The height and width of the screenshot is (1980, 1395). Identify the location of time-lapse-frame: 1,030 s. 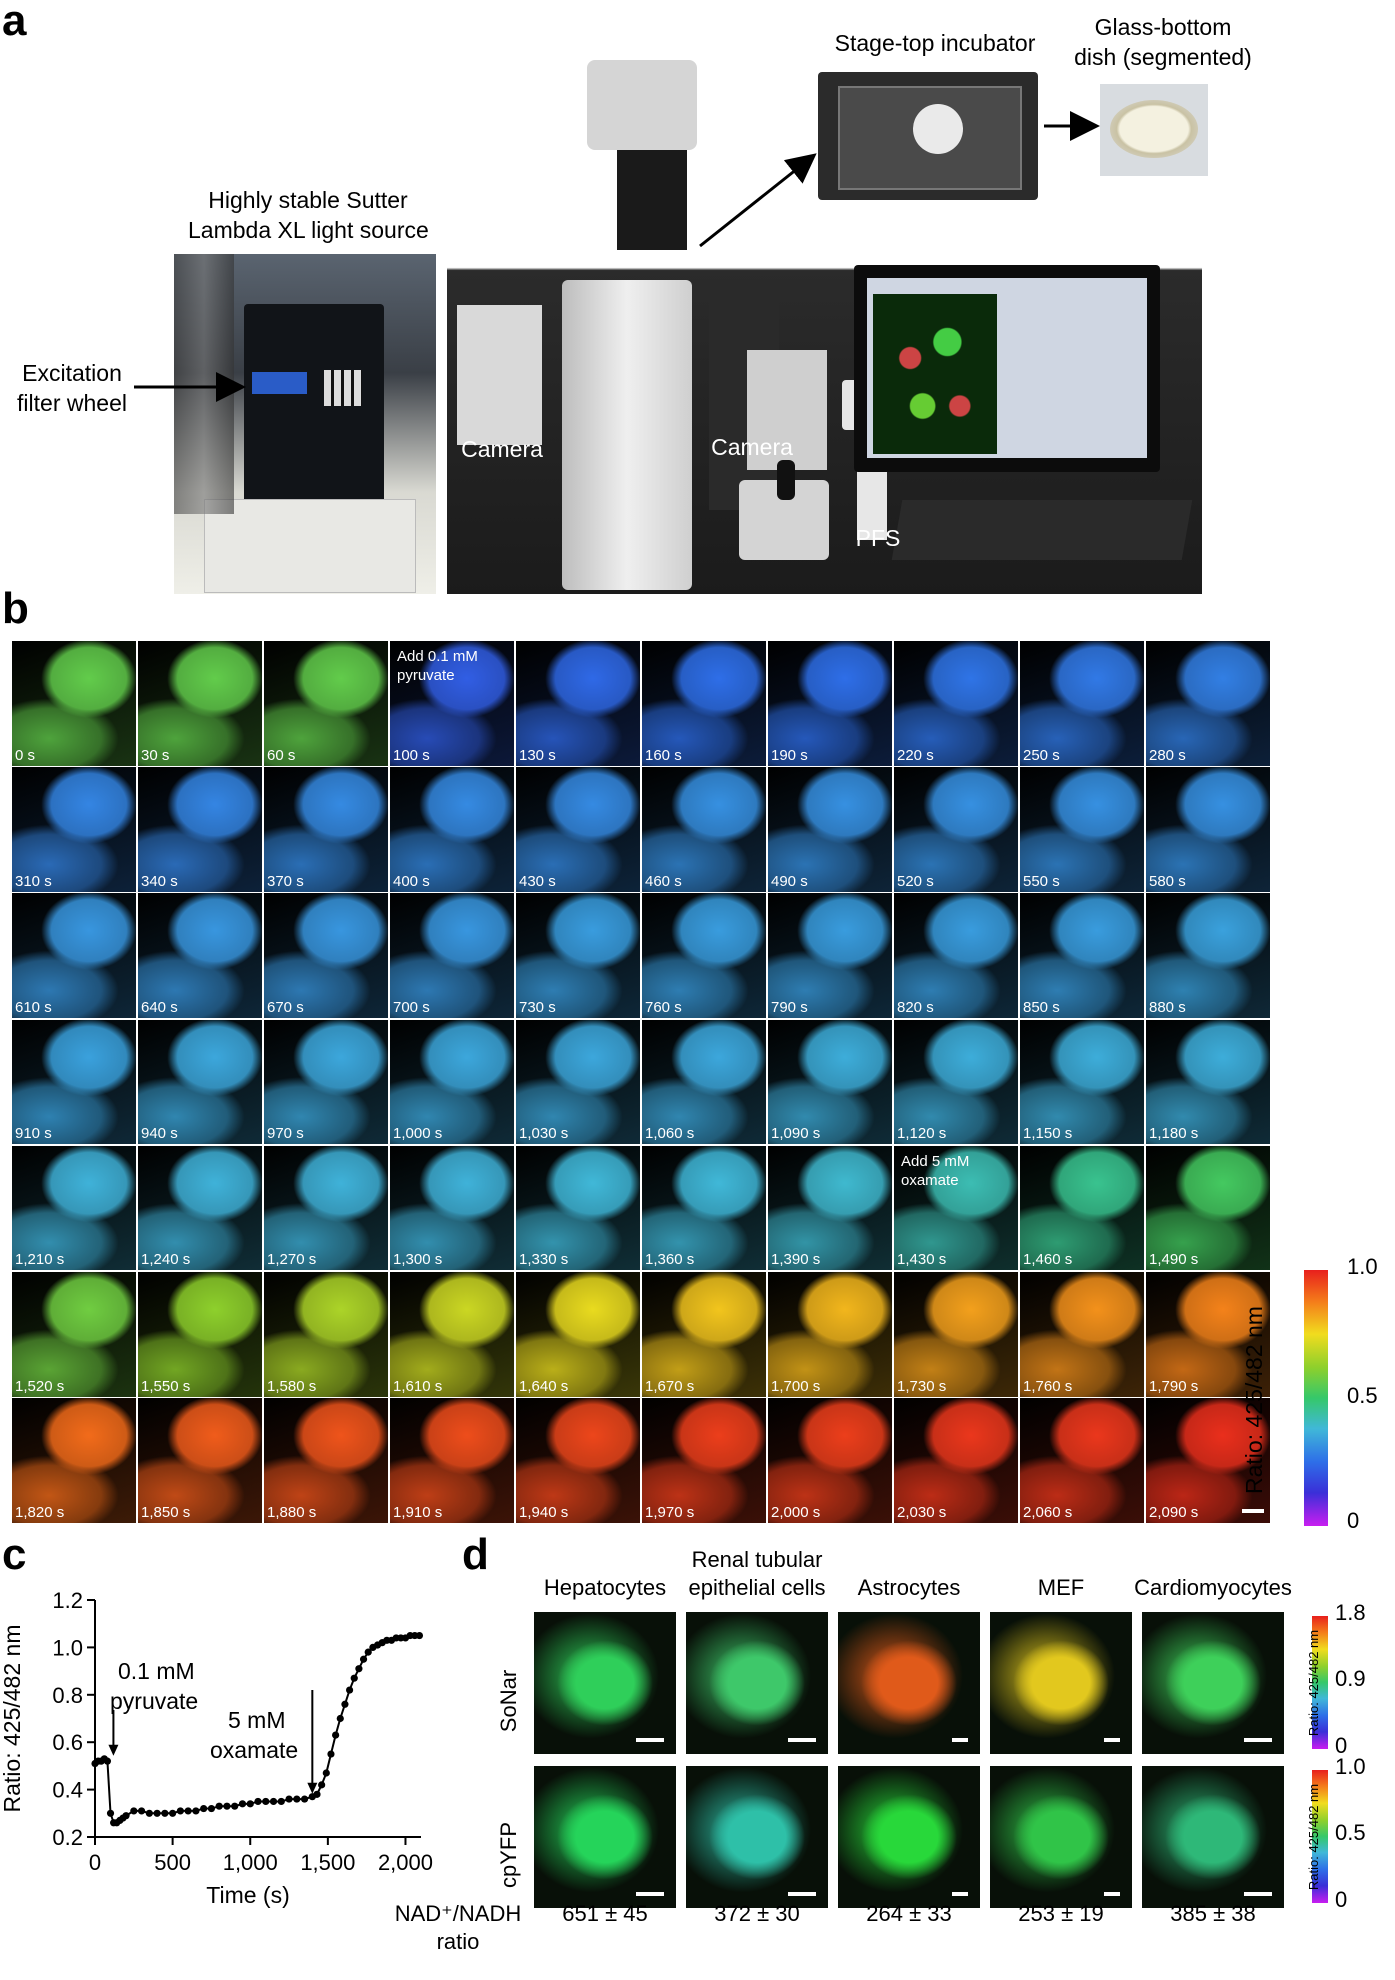
(578, 1082).